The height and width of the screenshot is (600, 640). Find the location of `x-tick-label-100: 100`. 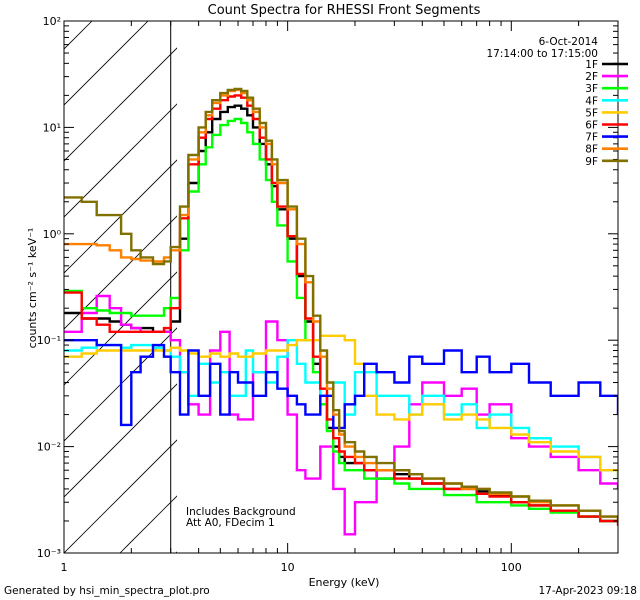

x-tick-label-100: 100 is located at coordinates (511, 567).